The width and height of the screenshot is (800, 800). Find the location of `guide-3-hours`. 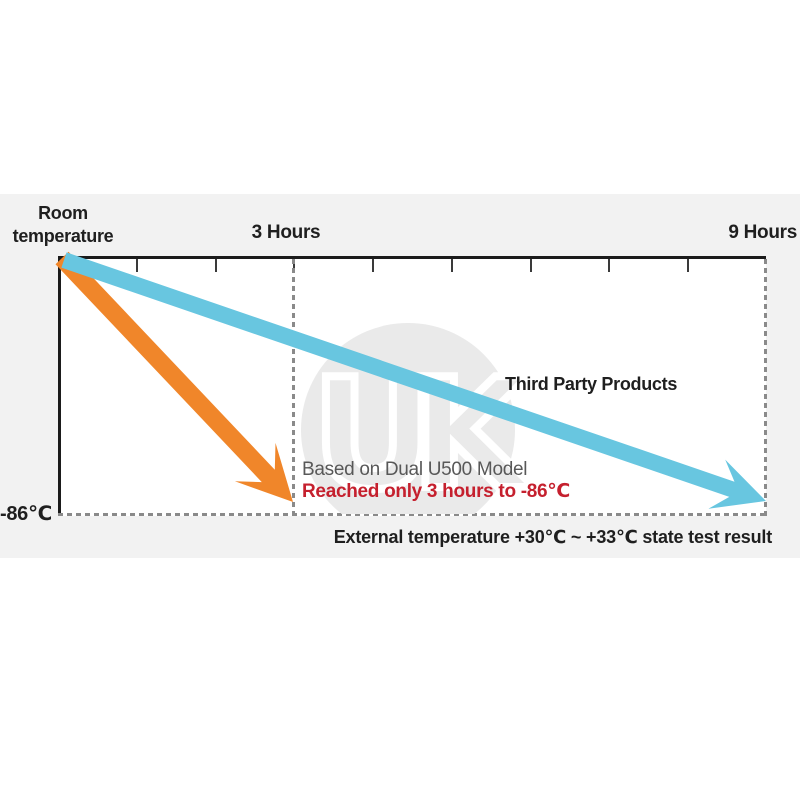

guide-3-hours is located at coordinates (293, 387).